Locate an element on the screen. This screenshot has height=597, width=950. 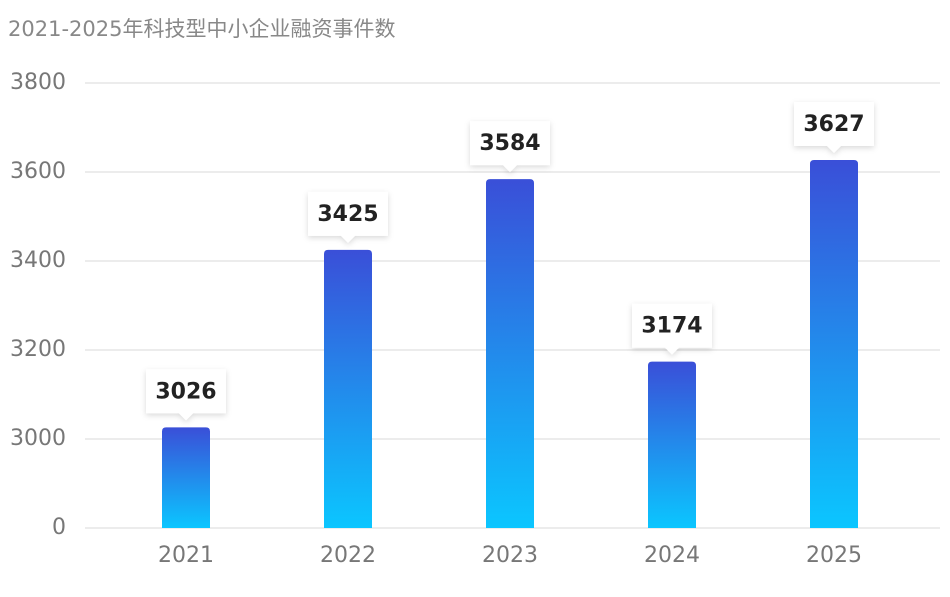
value-label: 3584 is located at coordinates (509, 143).